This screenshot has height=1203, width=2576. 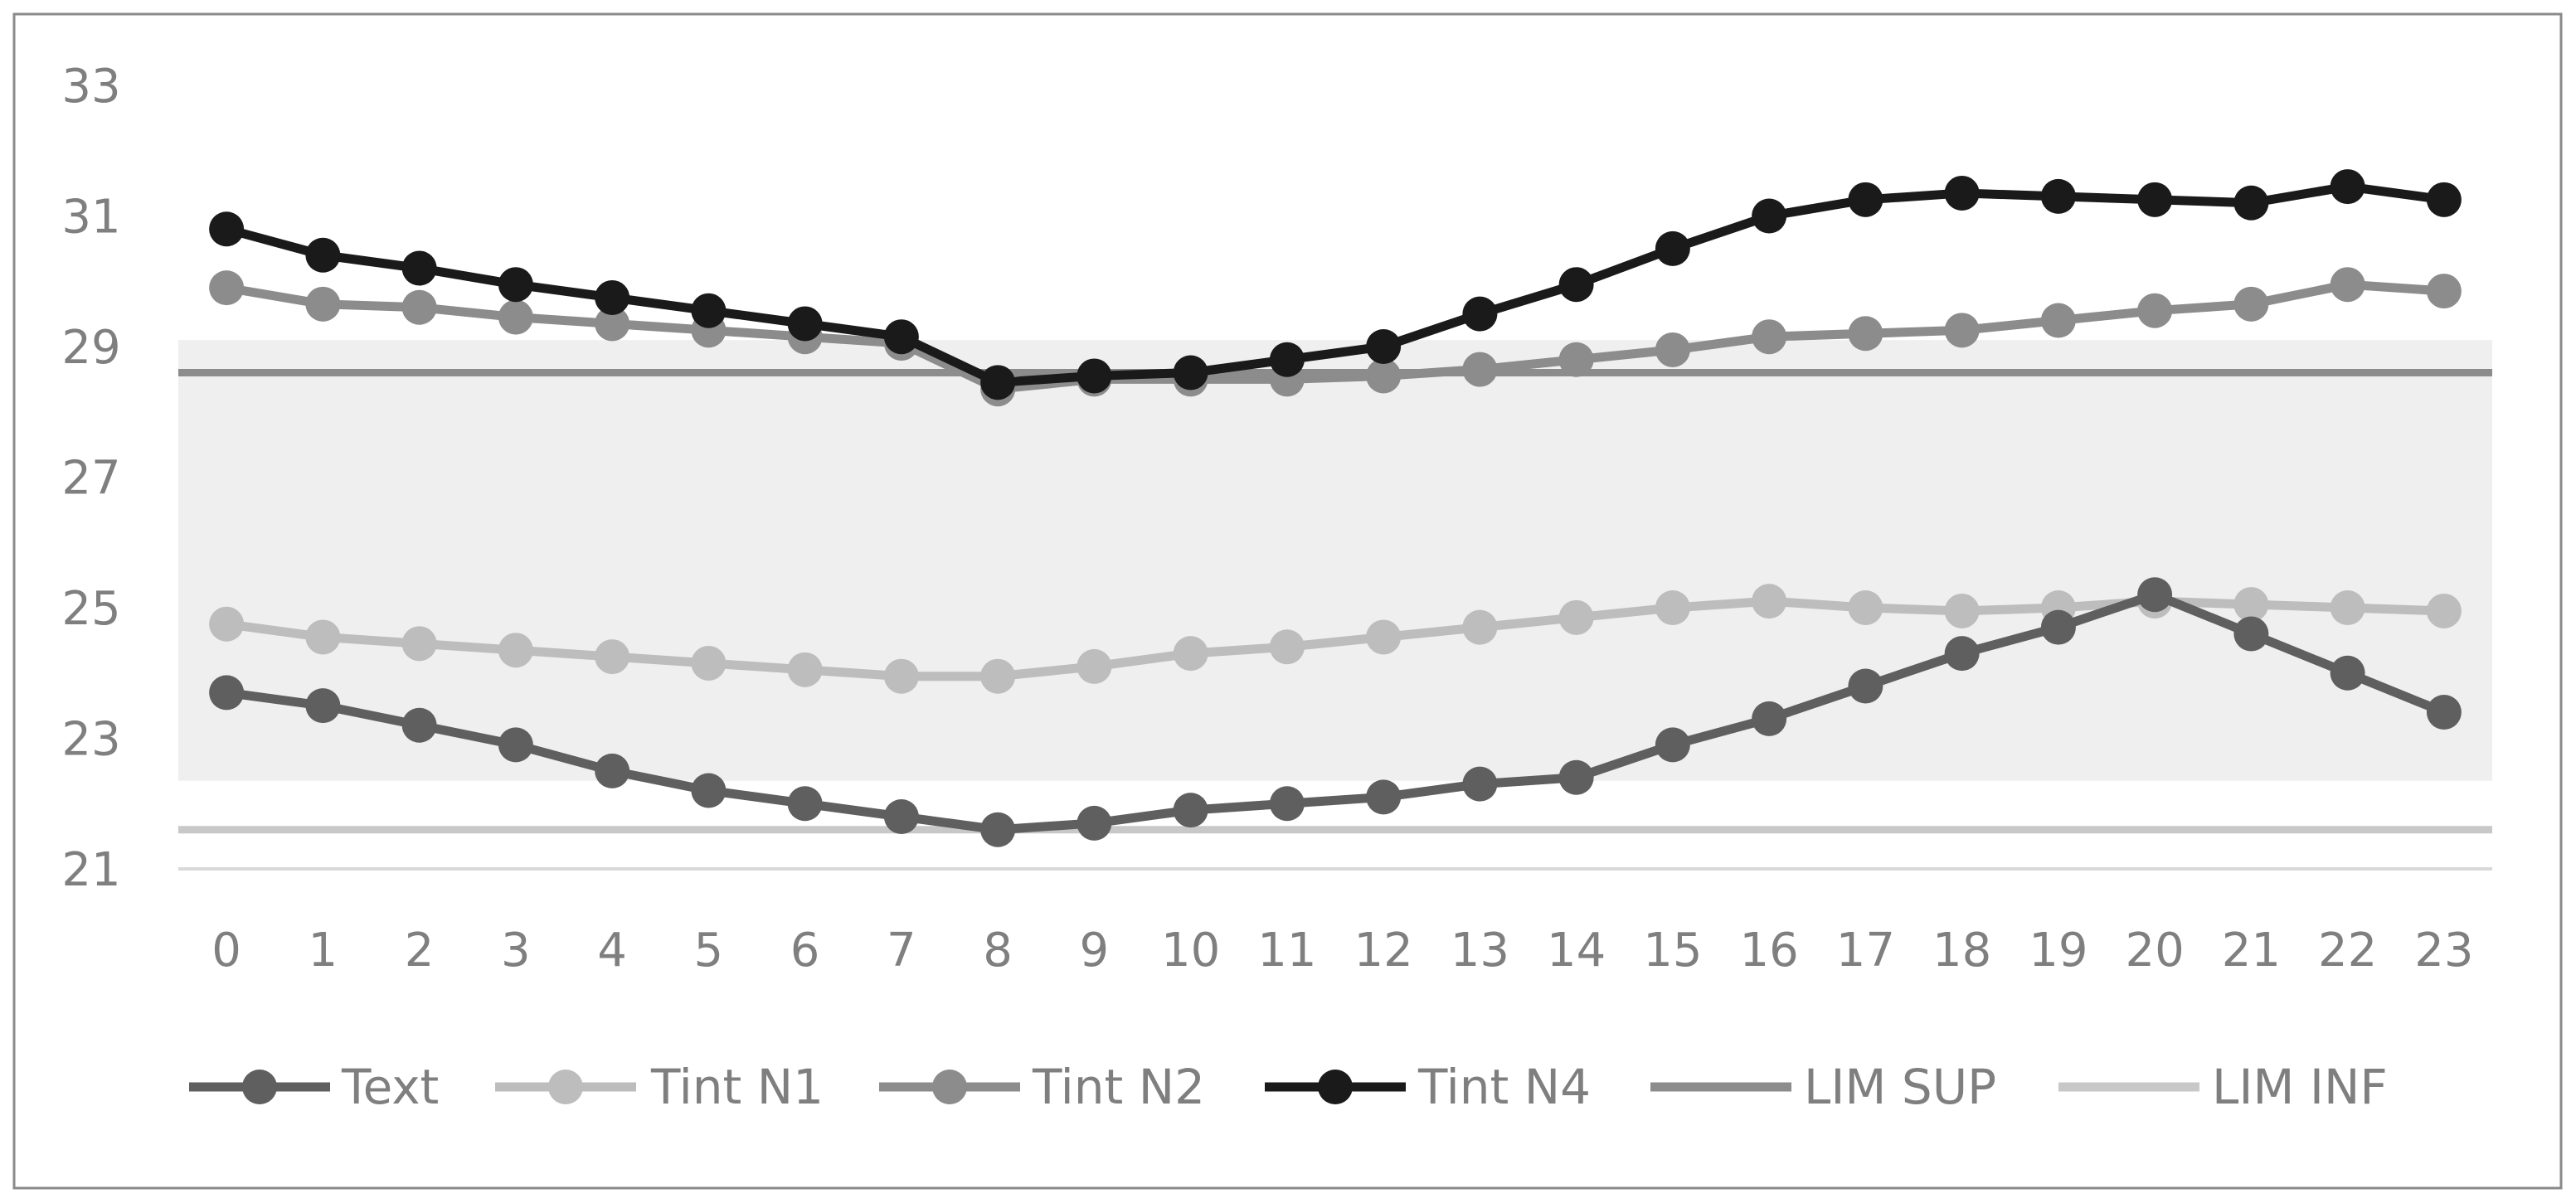 What do you see at coordinates (226, 951) in the screenshot?
I see `x-tick-label: 0` at bounding box center [226, 951].